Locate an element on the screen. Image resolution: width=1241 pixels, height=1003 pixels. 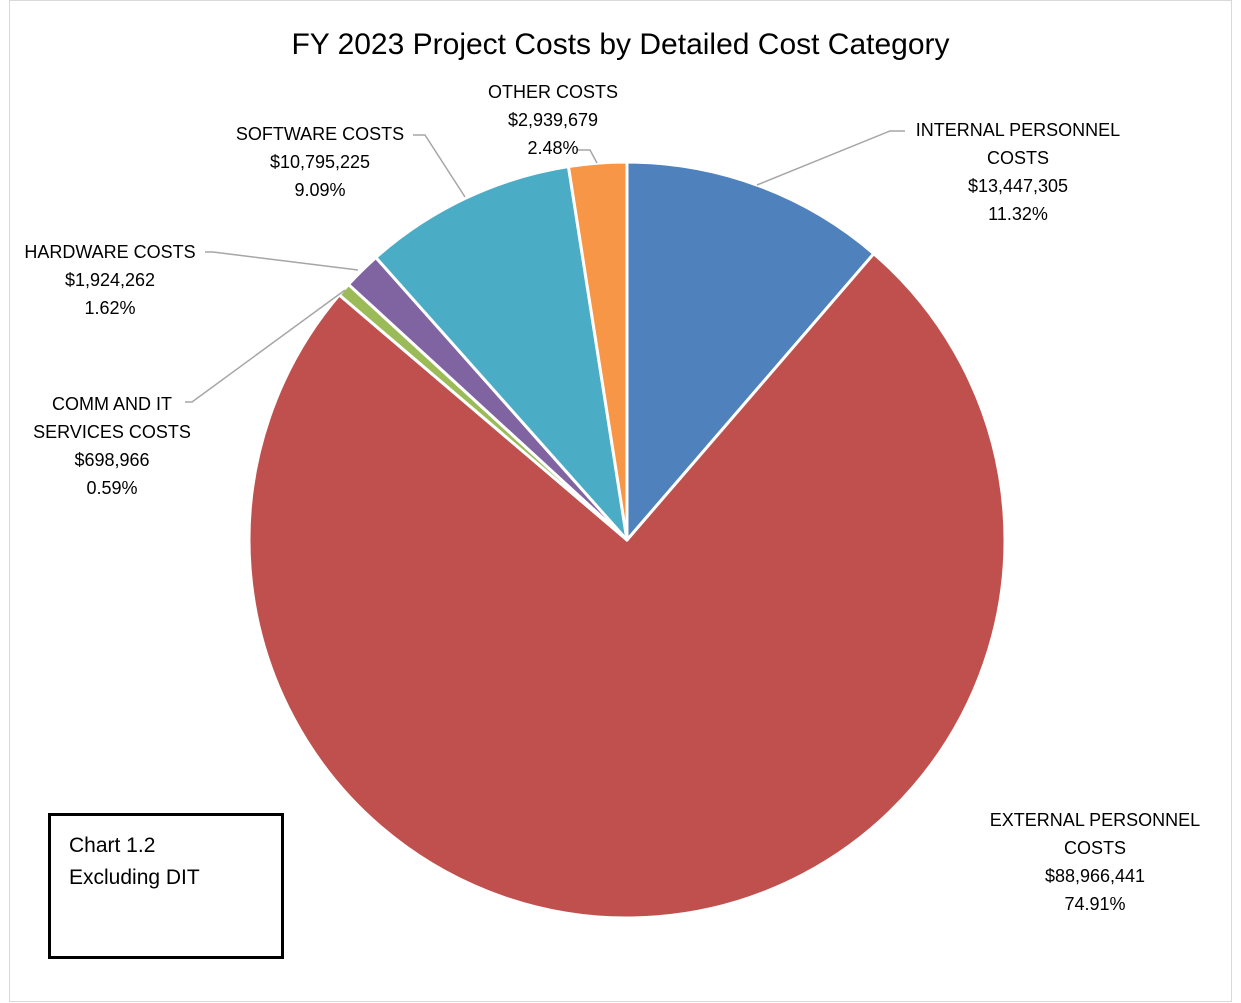
data-label: SOFTWARE COSTS $10,795,225 9.09% is located at coordinates (320, 162).